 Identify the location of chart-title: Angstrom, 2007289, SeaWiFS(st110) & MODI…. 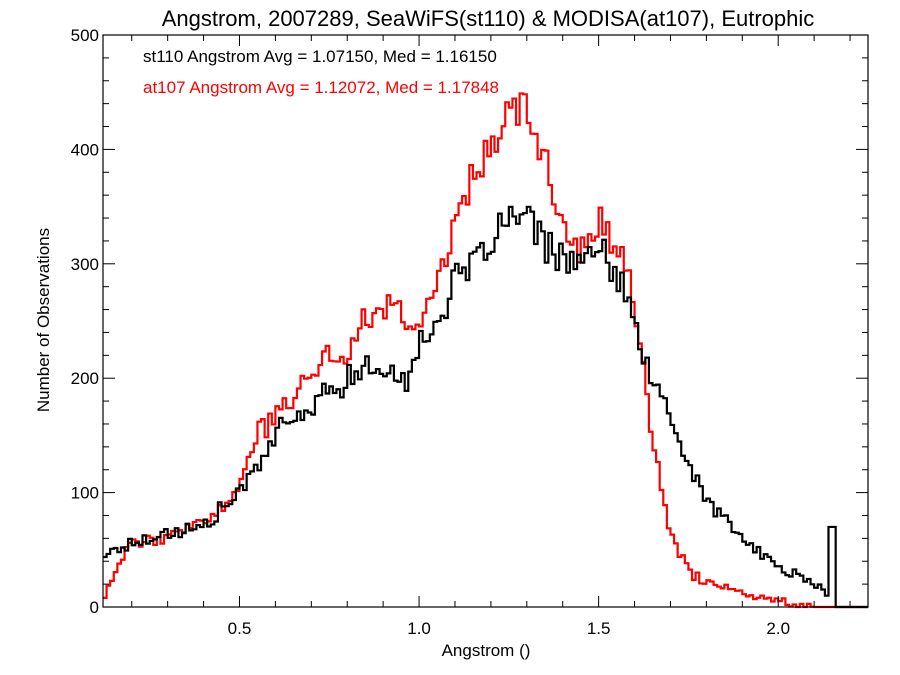
(488, 18).